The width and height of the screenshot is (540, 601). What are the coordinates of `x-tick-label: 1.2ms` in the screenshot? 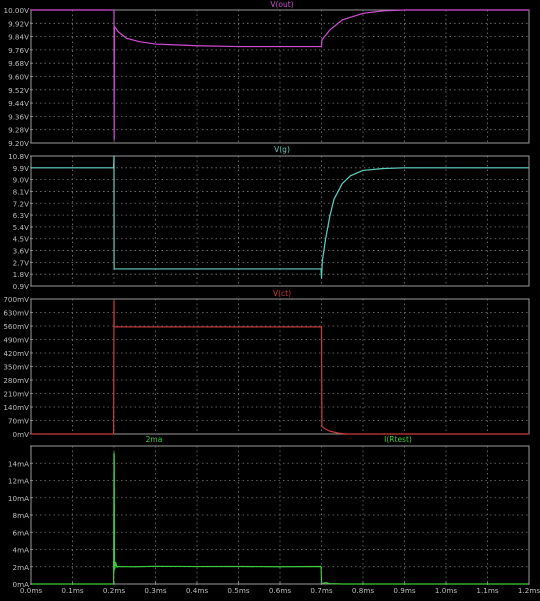 It's located at (529, 590).